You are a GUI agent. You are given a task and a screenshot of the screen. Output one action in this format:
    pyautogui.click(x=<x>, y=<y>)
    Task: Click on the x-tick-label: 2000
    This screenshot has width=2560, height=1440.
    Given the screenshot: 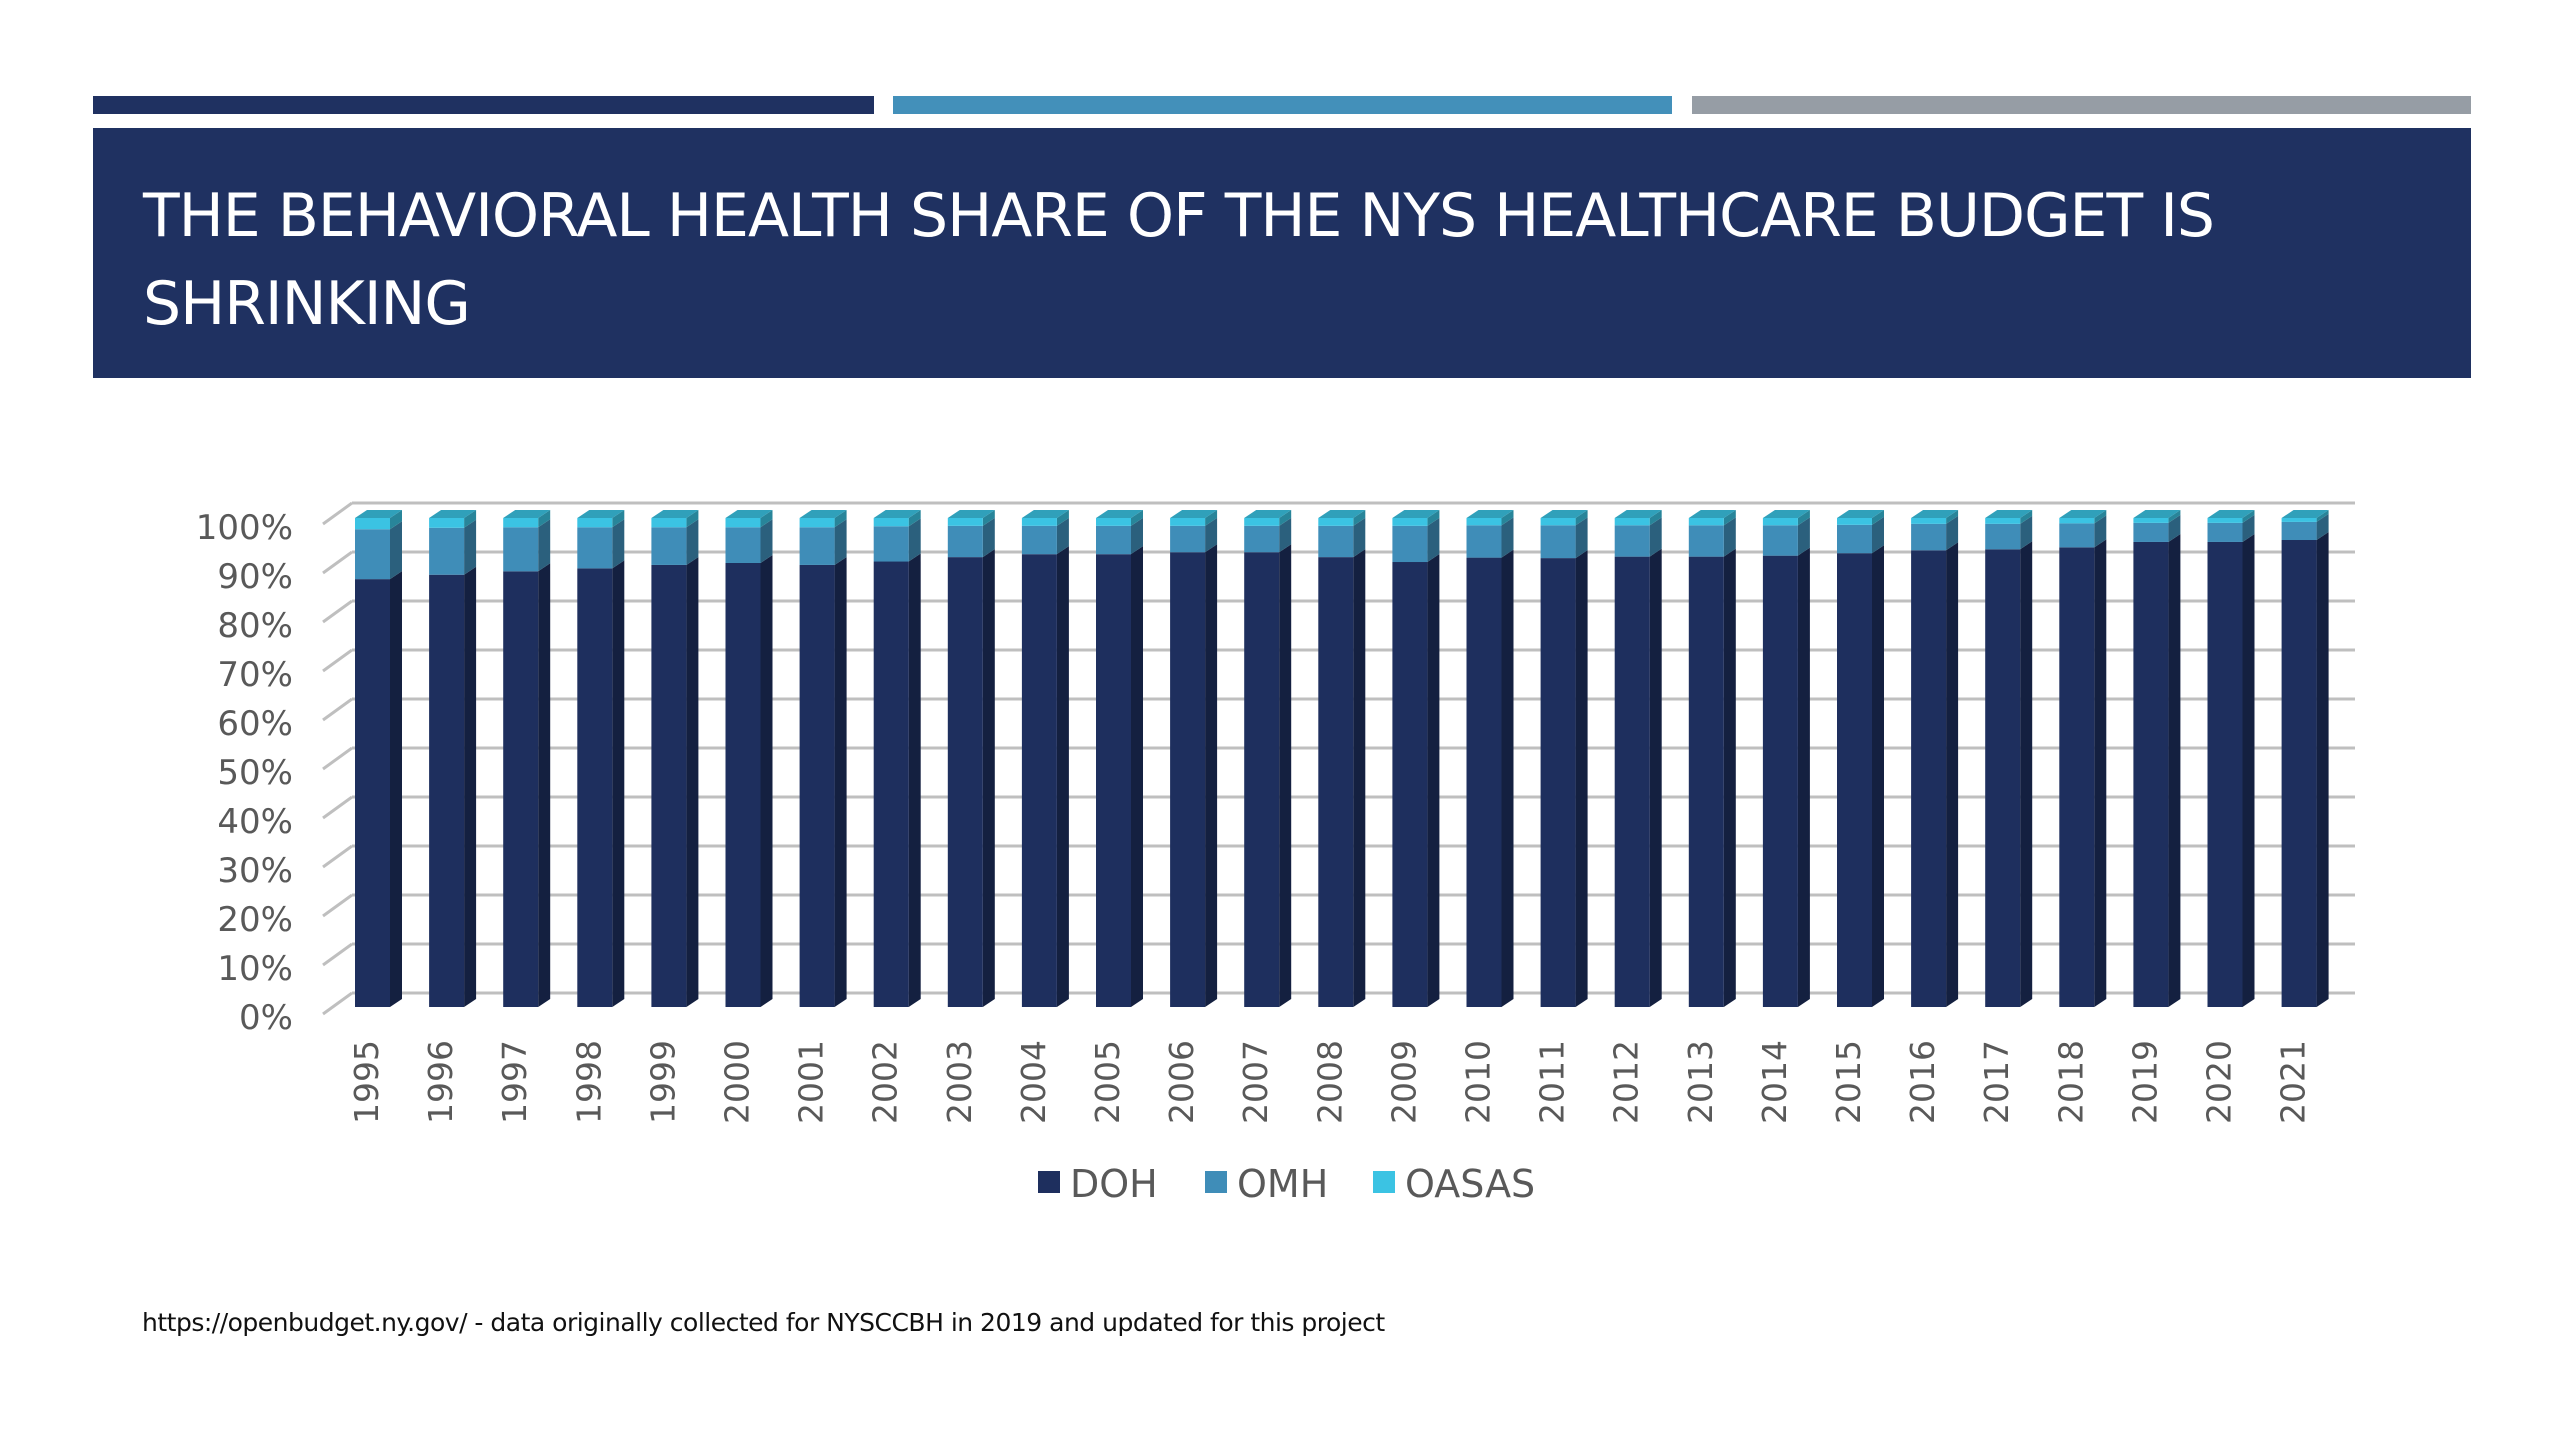 What is the action you would take?
    pyautogui.click(x=737, y=1082)
    